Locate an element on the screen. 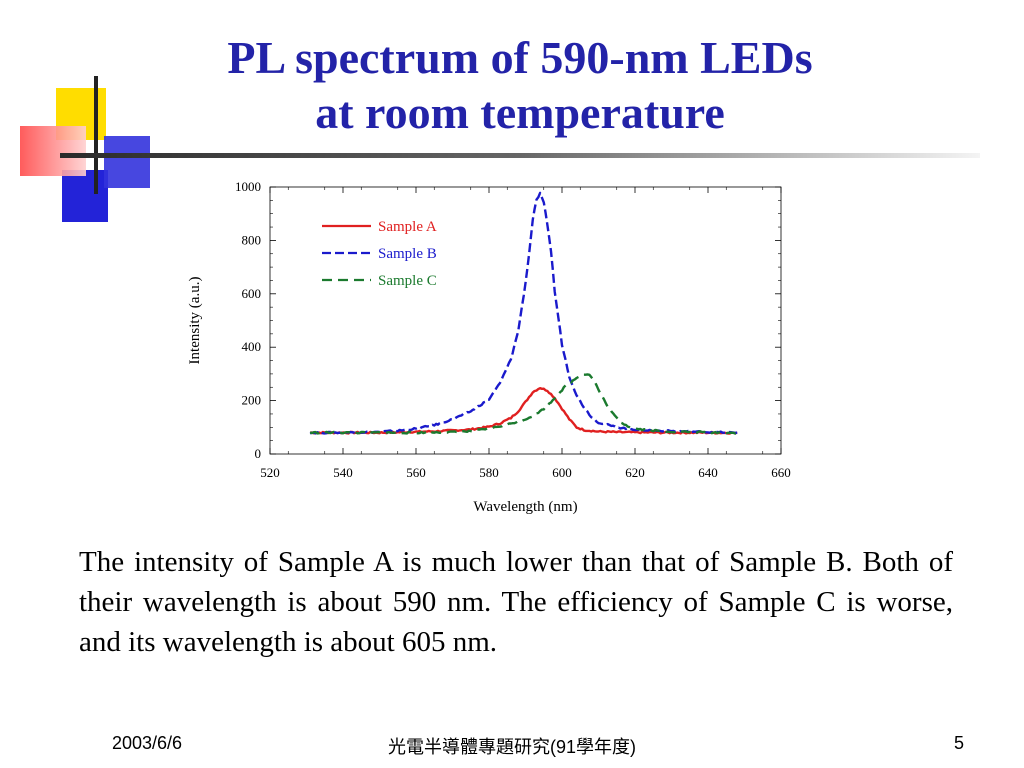 The image size is (1024, 768). x-tick-label: 620 is located at coordinates (635, 472).